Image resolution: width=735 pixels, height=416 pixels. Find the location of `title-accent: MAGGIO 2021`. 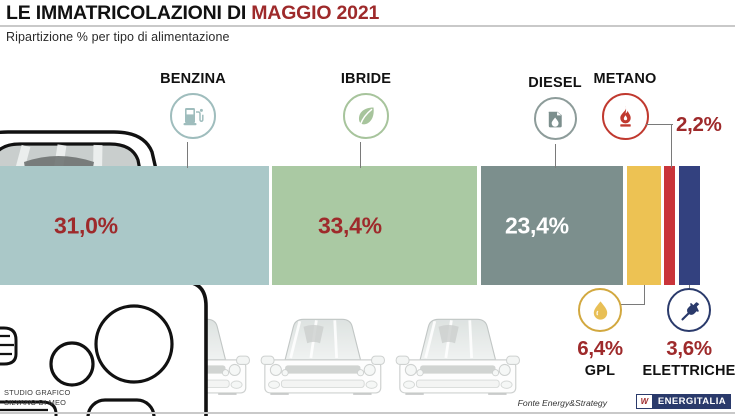

title-accent: MAGGIO 2021 is located at coordinates (315, 13).